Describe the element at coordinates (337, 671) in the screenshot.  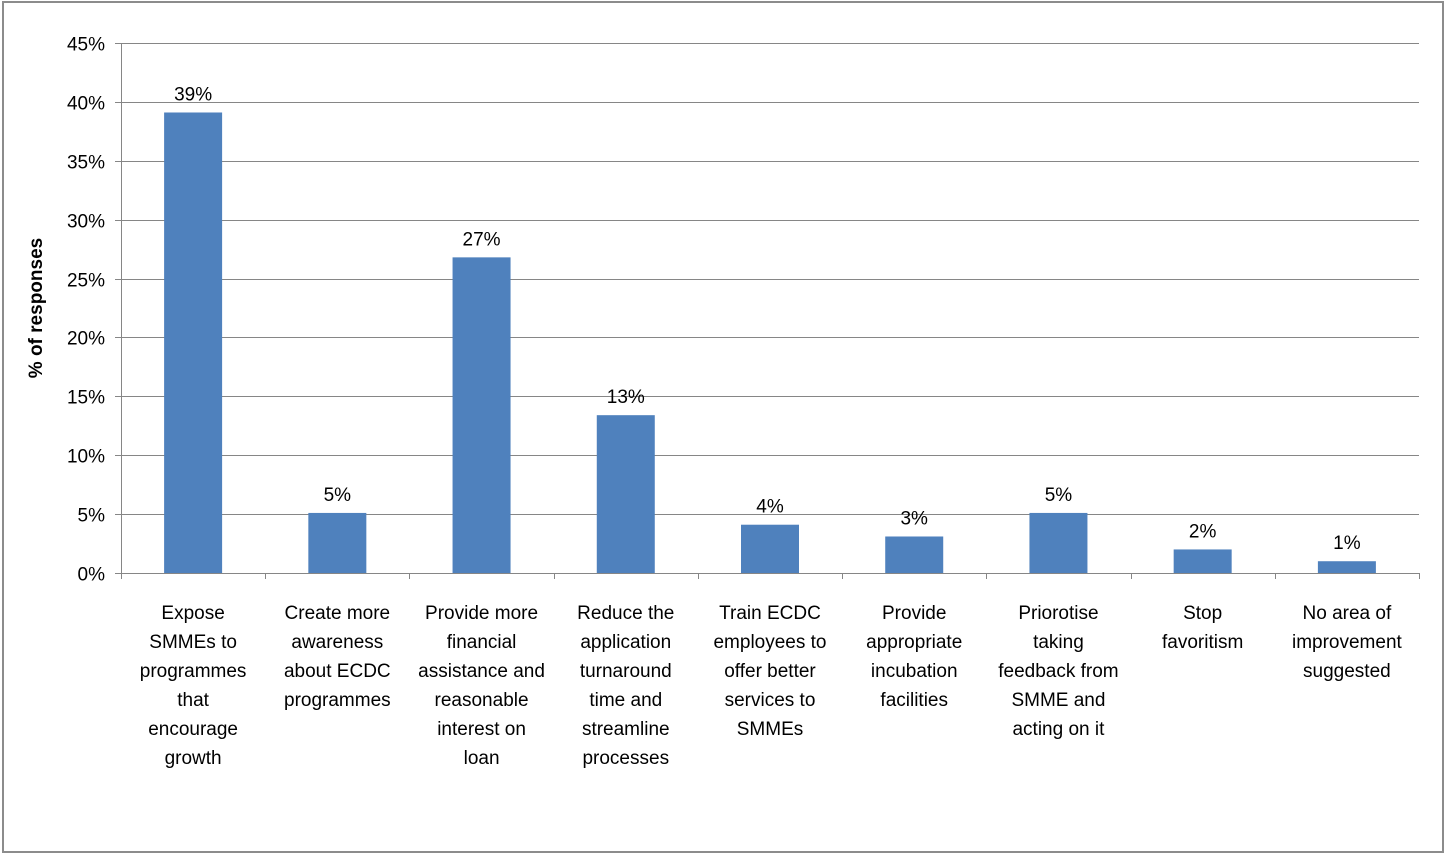
I see `x-category-label-line: about ECDC` at that location.